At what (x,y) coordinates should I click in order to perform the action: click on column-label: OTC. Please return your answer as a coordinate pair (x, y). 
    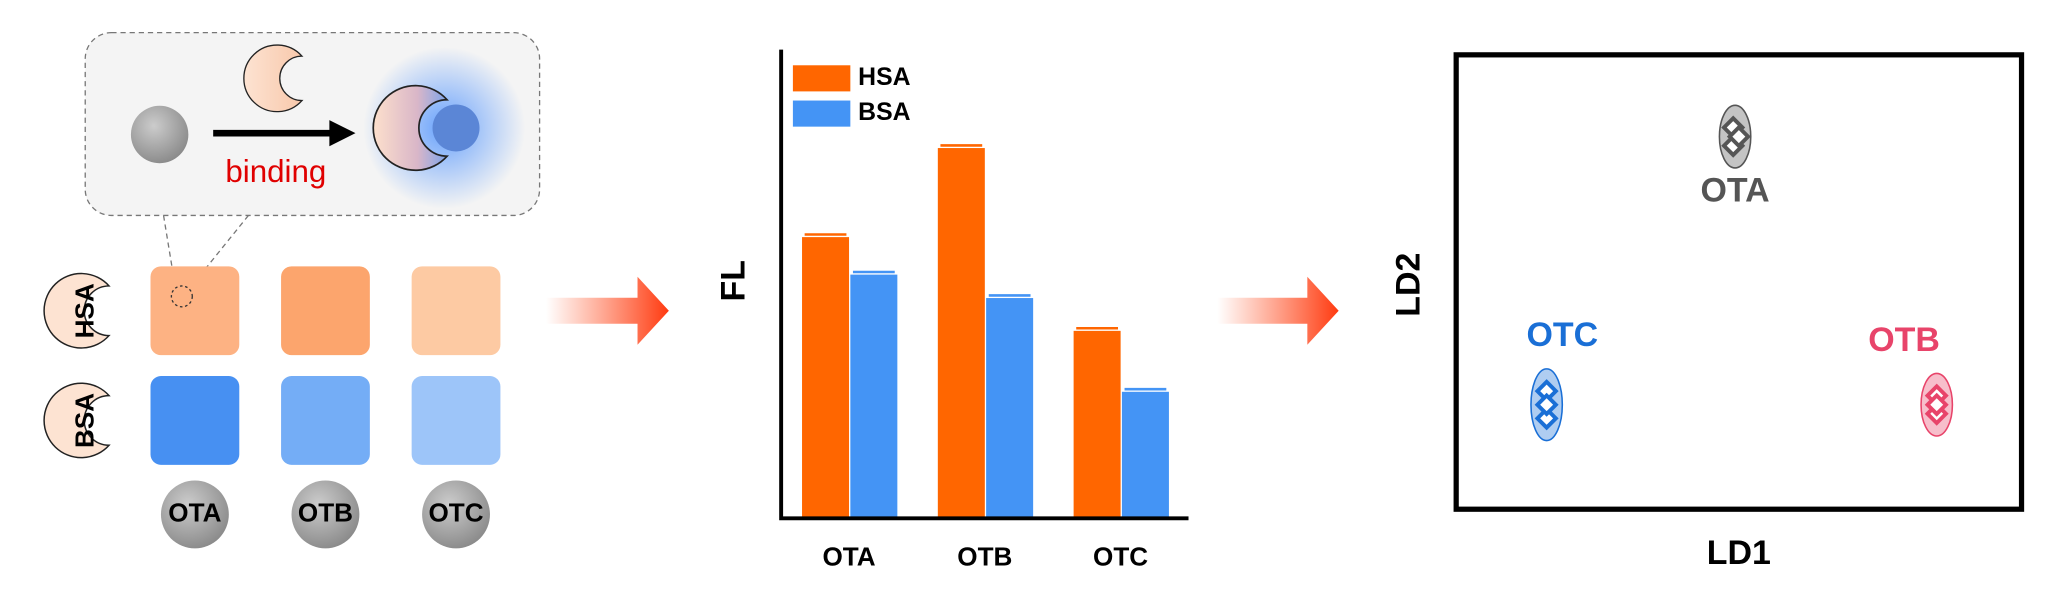
    Looking at the image, I should click on (455, 512).